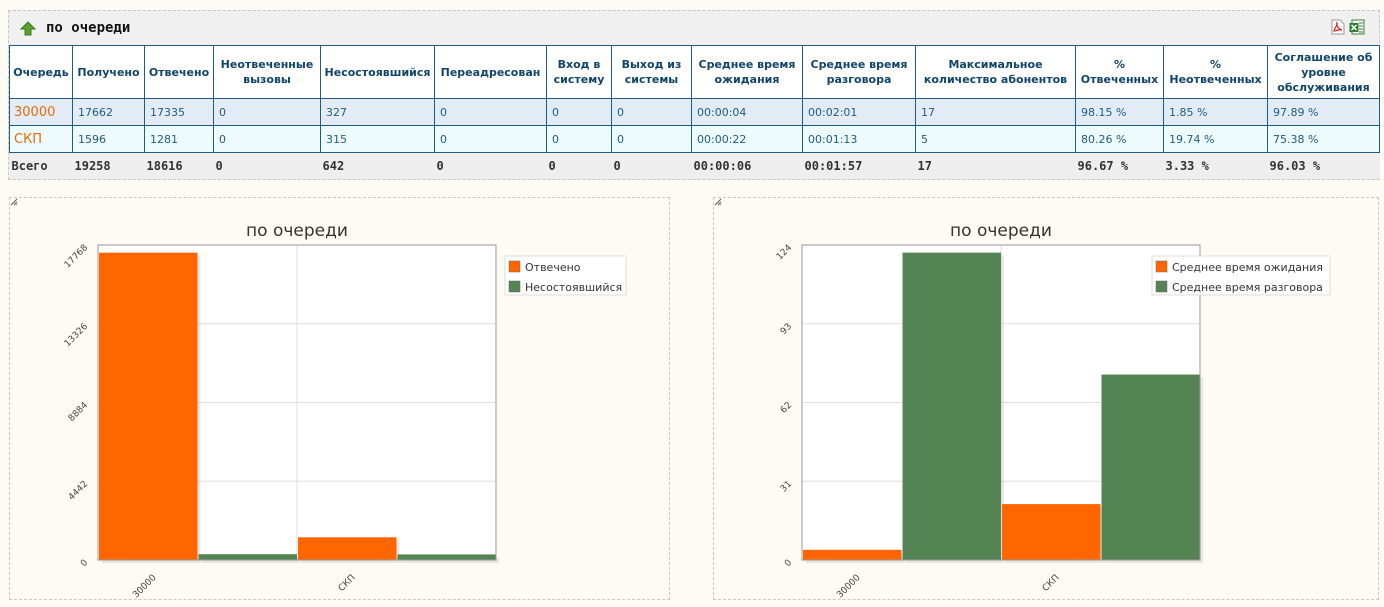 The width and height of the screenshot is (1384, 607). What do you see at coordinates (108, 139) in the screenshot?
I see `table-cell: 1596` at bounding box center [108, 139].